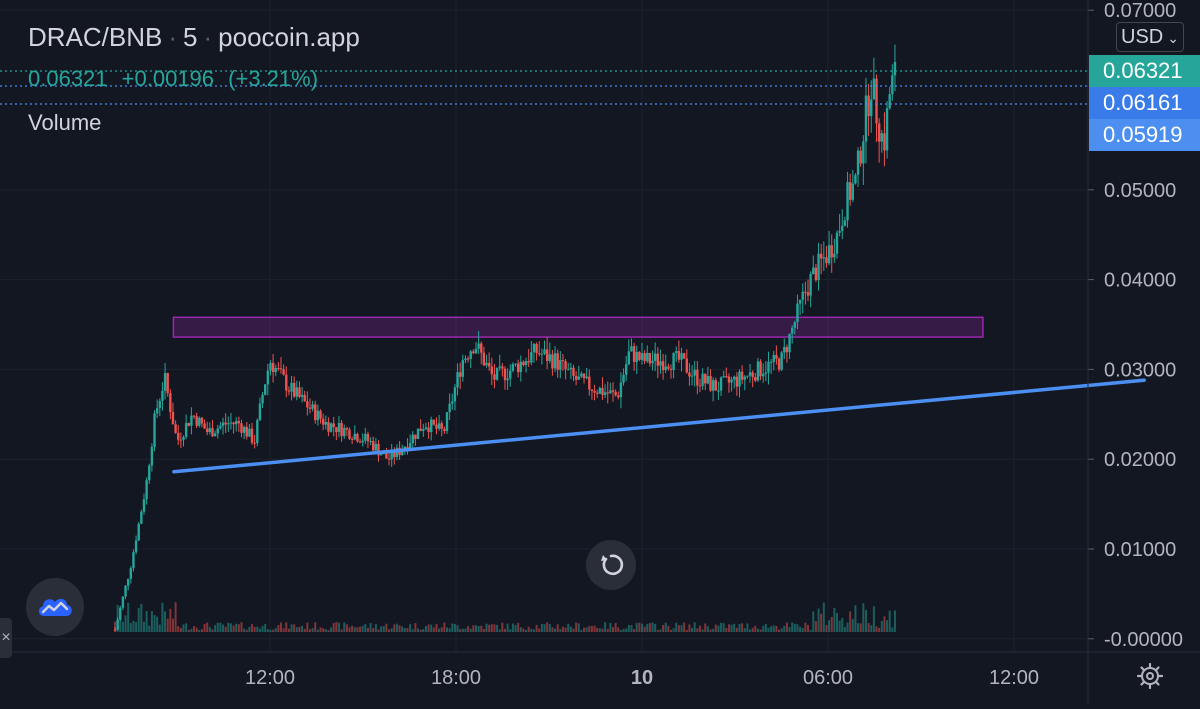 Image resolution: width=1200 pixels, height=709 pixels. What do you see at coordinates (1150, 676) in the screenshot?
I see `gear-icon` at bounding box center [1150, 676].